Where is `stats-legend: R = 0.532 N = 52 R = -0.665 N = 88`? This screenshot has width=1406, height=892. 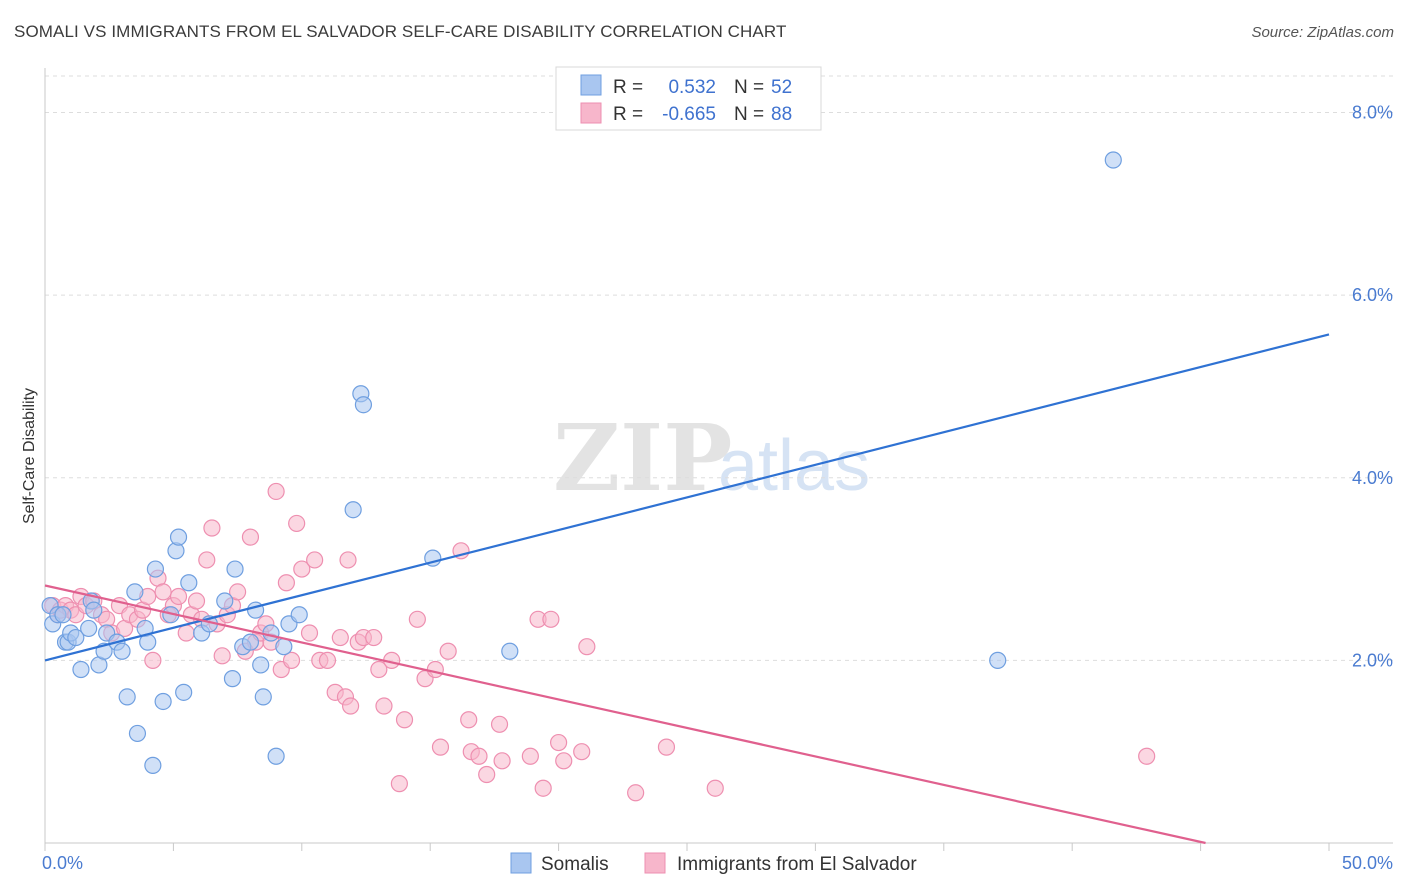
stats-legend: R = 0.532 N = 52 R = -0.665 N = 88 is located at coordinates (688, 98).